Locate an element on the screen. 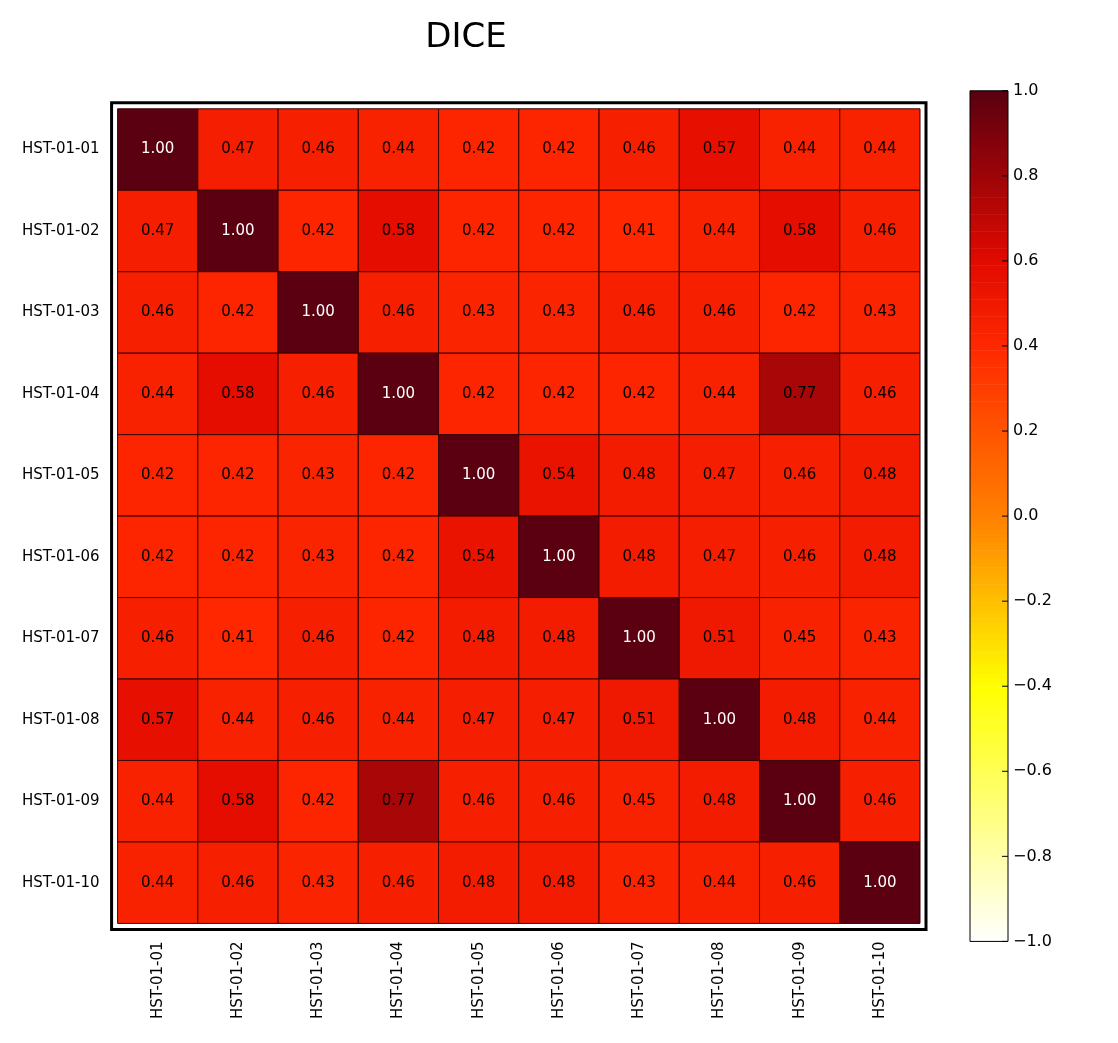 The width and height of the screenshot is (1118, 1043). y-tick-label: HST-01-02 is located at coordinates (60, 229).